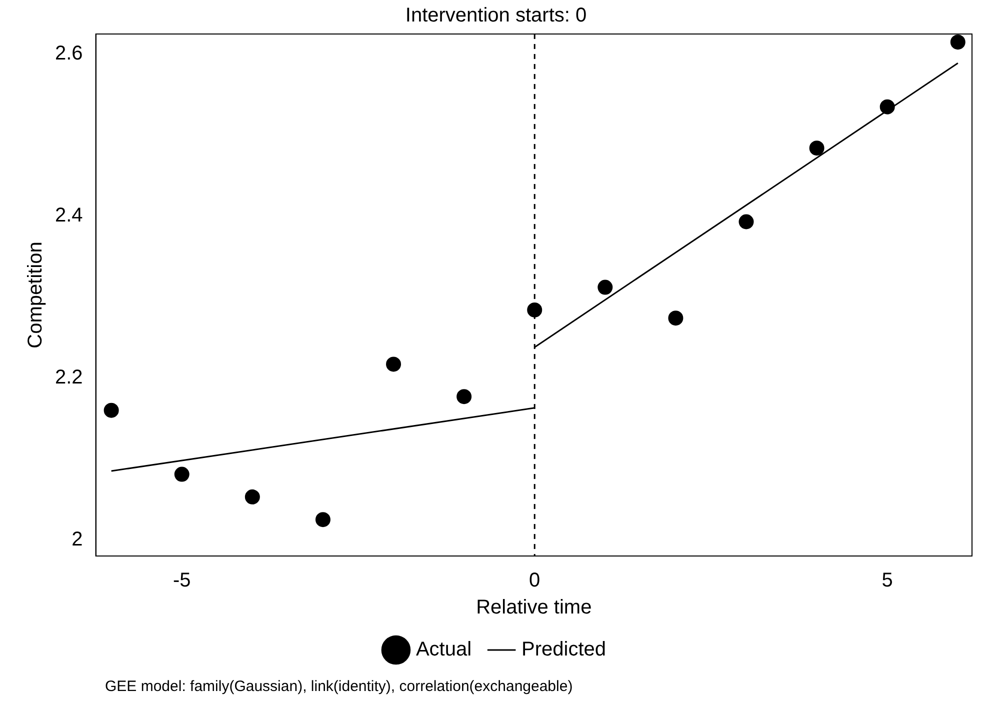  I want to click on y-tick-label: 2, so click(77, 539).